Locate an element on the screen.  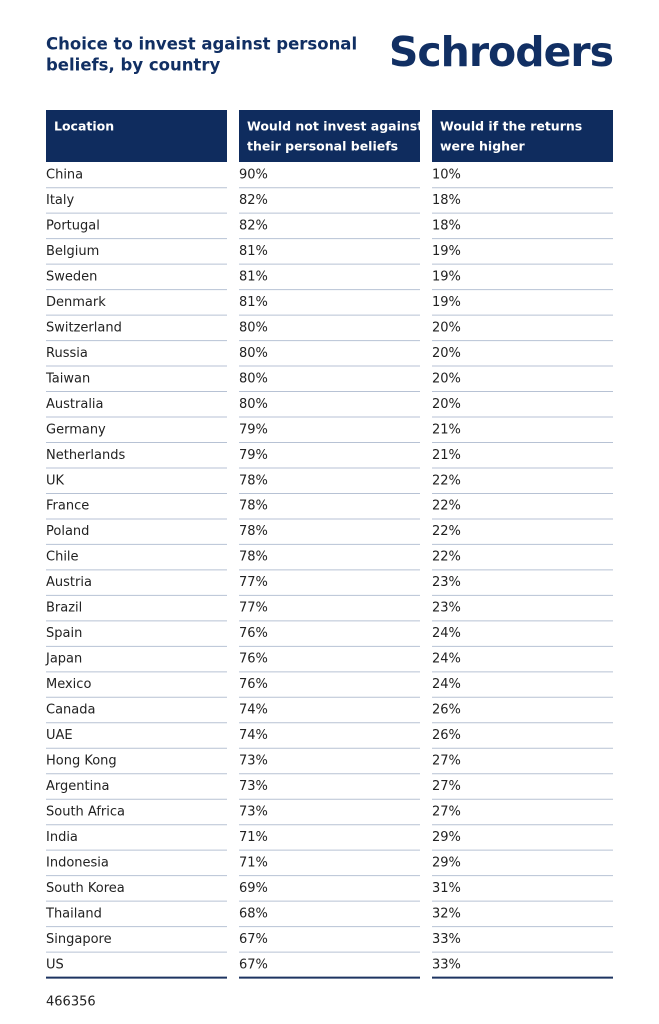
location-cell: Indonesia is located at coordinates (77, 862).